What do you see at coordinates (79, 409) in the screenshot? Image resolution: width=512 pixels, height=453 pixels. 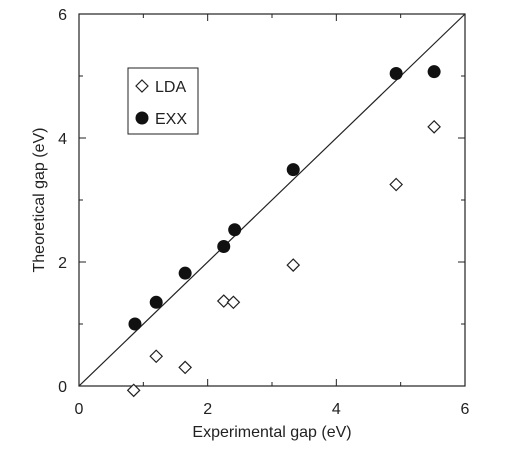 I see `x-tick-label: 0` at bounding box center [79, 409].